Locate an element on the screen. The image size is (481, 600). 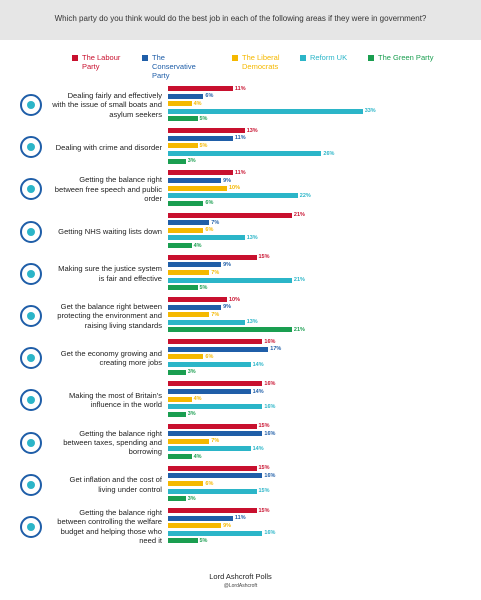
value-label: 33% is located at coordinates (370, 111).